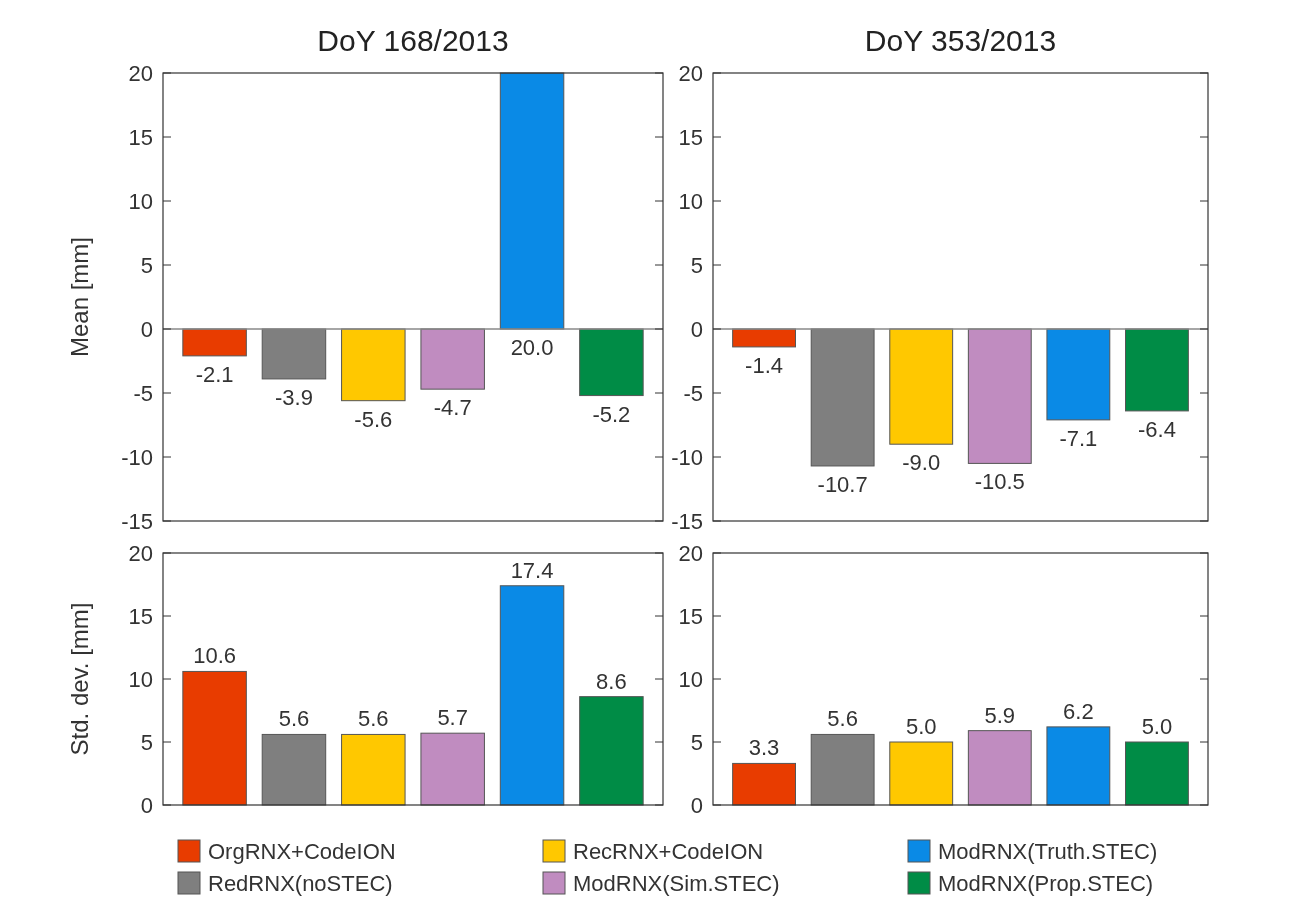  Describe the element at coordinates (373, 419) in the screenshot. I see `data-label: -5.6` at that location.